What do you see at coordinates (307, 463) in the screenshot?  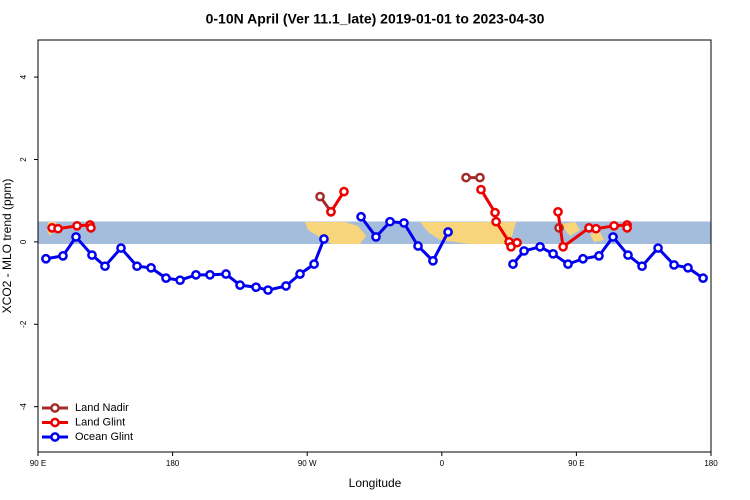 I see `x-tick-label: 90 W` at bounding box center [307, 463].